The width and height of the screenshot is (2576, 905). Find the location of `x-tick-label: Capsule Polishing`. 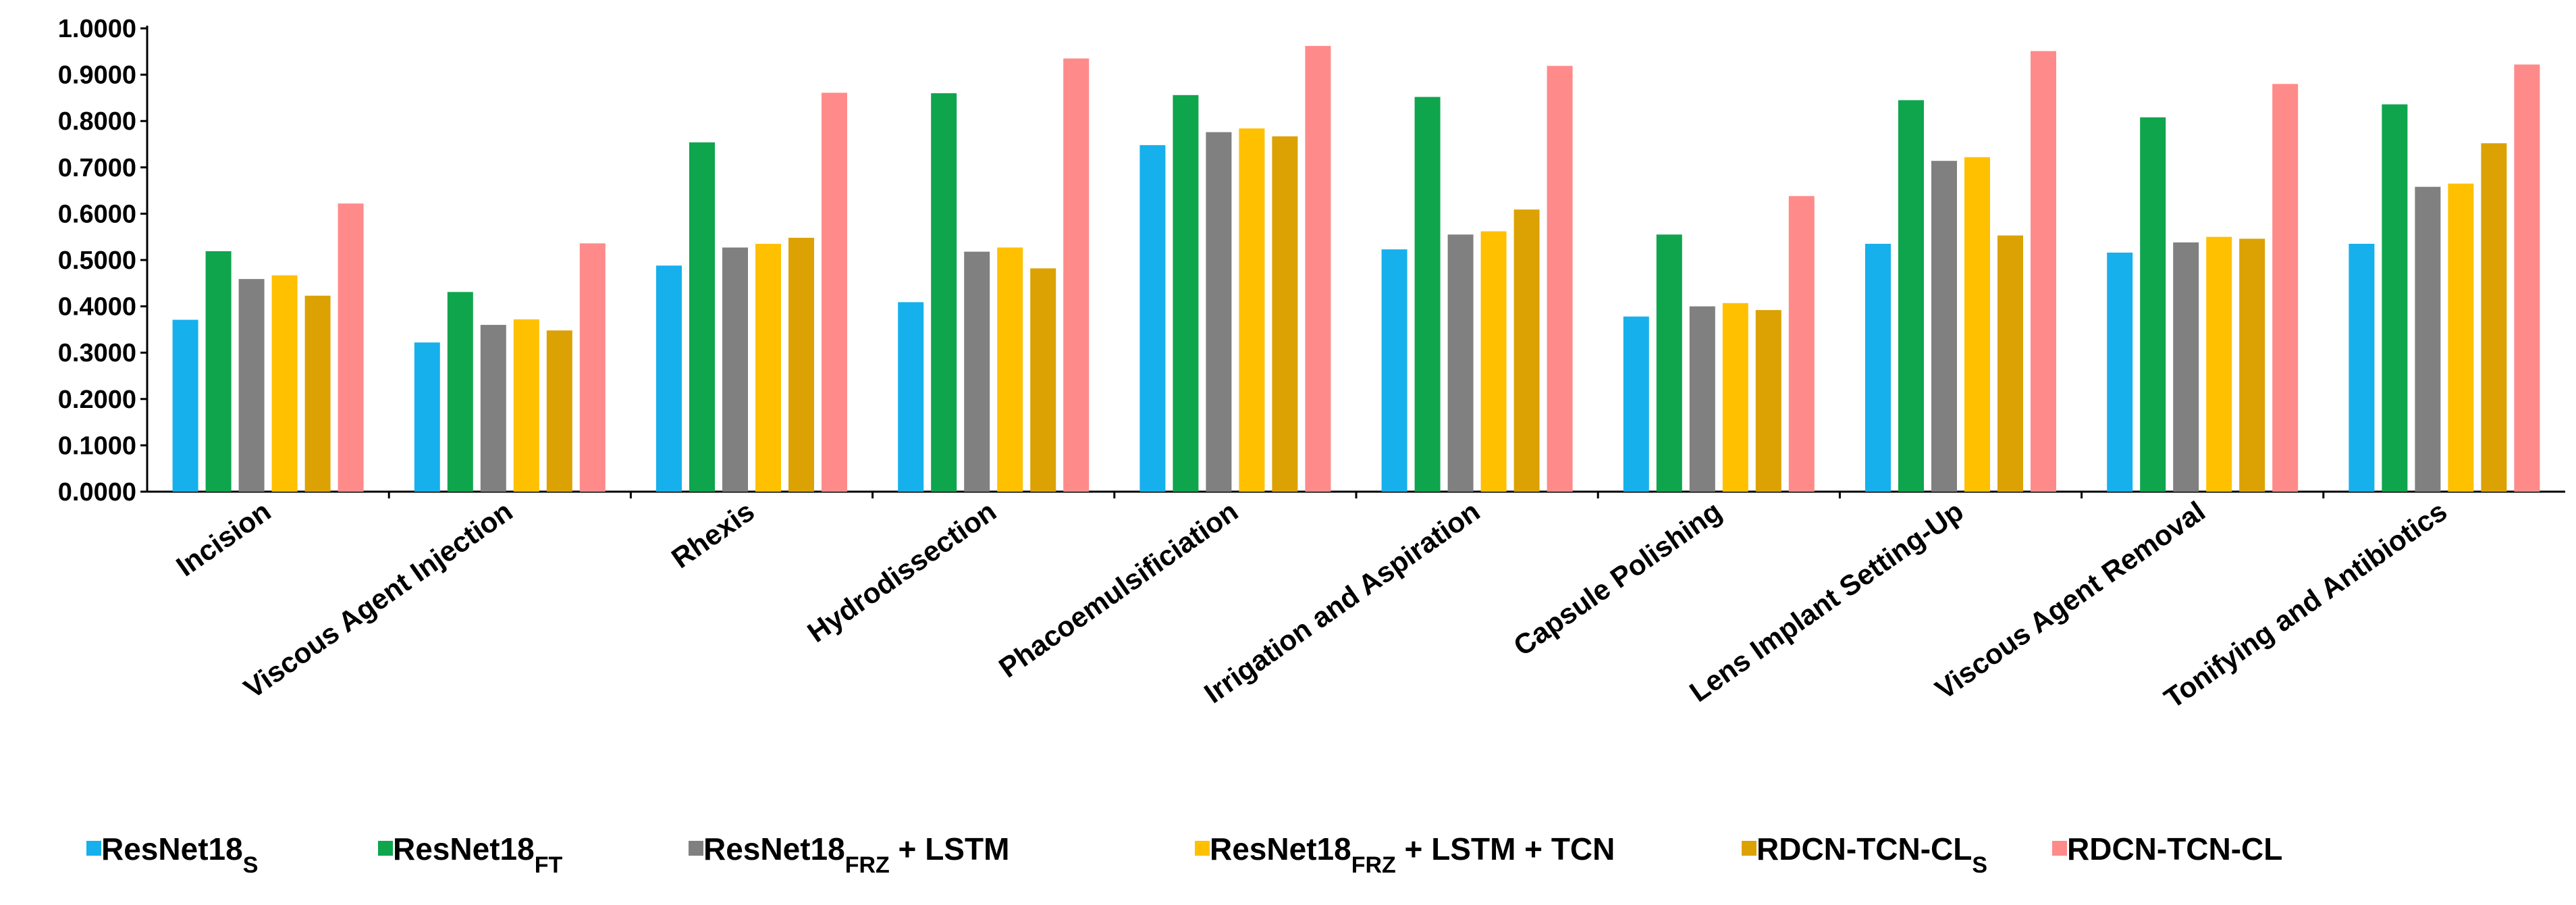

x-tick-label: Capsule Polishing is located at coordinates (1617, 578).